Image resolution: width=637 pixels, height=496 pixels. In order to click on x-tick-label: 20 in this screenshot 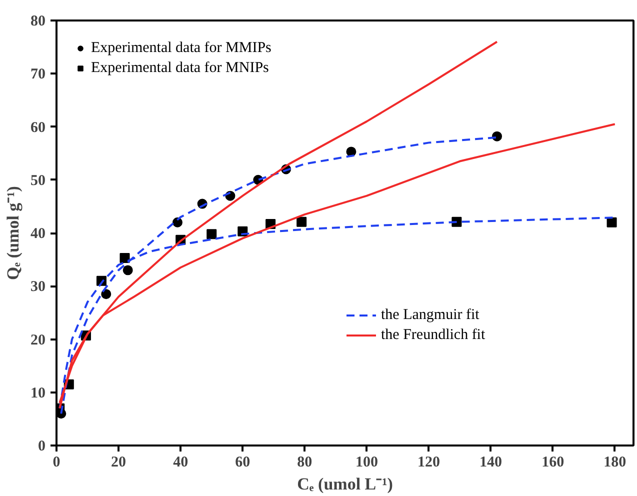, I will do `click(118, 462)`.